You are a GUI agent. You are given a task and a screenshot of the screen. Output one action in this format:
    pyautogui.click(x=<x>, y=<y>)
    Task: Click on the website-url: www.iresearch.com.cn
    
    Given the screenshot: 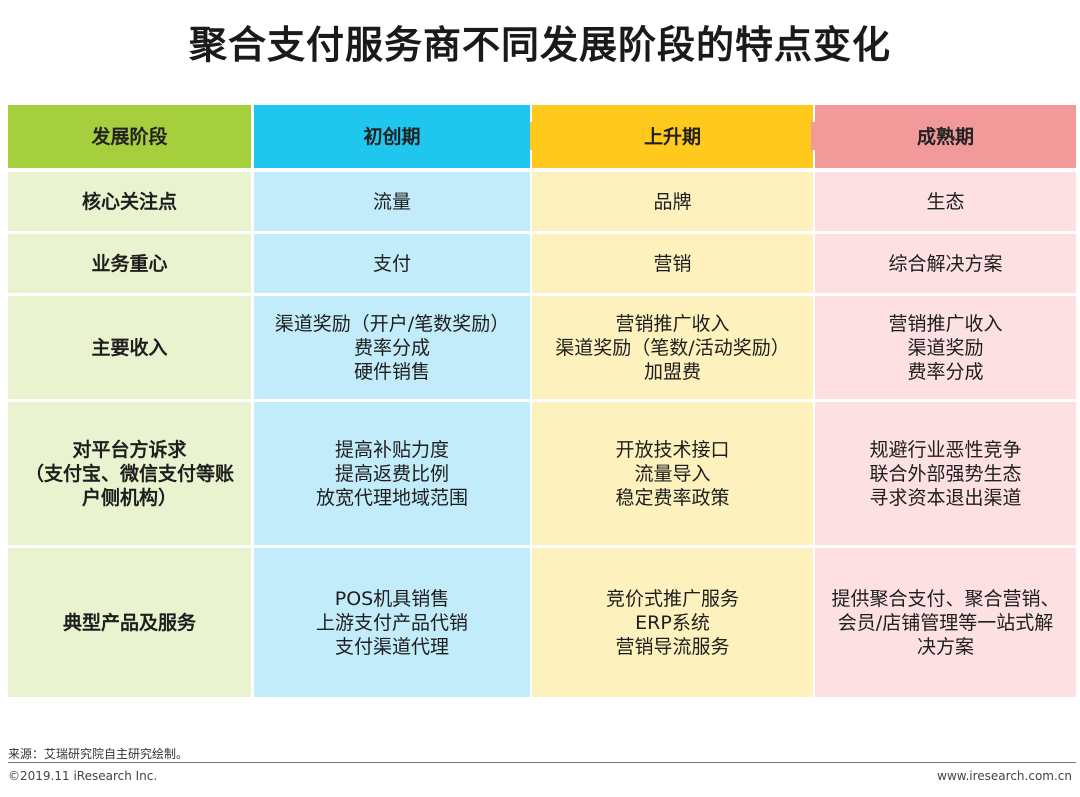 What is the action you would take?
    pyautogui.click(x=1004, y=776)
    